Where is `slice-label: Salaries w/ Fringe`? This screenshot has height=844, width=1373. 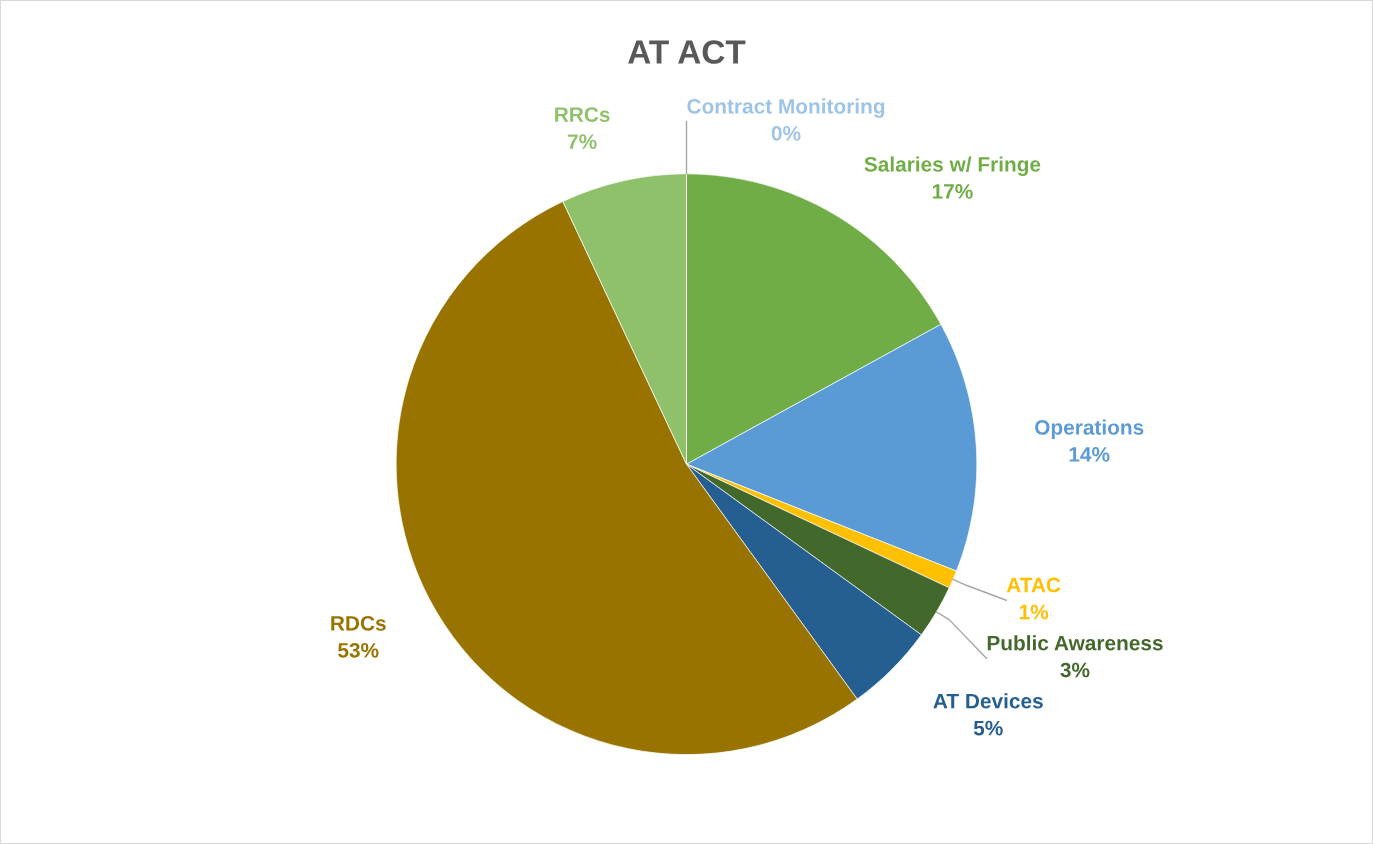 slice-label: Salaries w/ Fringe is located at coordinates (952, 166).